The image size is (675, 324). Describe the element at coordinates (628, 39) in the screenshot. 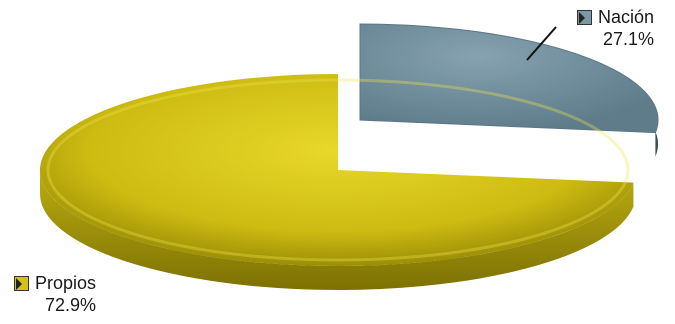

I see `nacion-percent: 27.1%` at that location.